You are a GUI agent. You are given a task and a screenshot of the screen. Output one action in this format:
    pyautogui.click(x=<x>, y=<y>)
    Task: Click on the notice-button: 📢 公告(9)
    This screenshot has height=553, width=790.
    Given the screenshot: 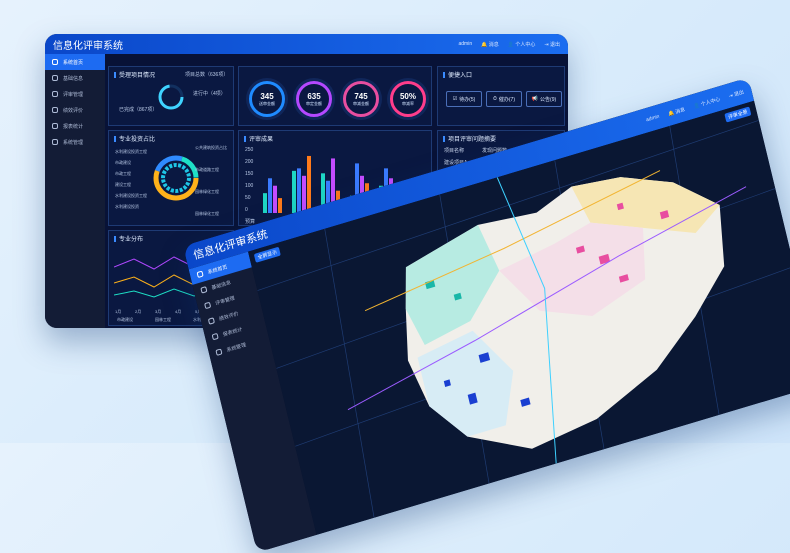 What is the action you would take?
    pyautogui.click(x=544, y=99)
    